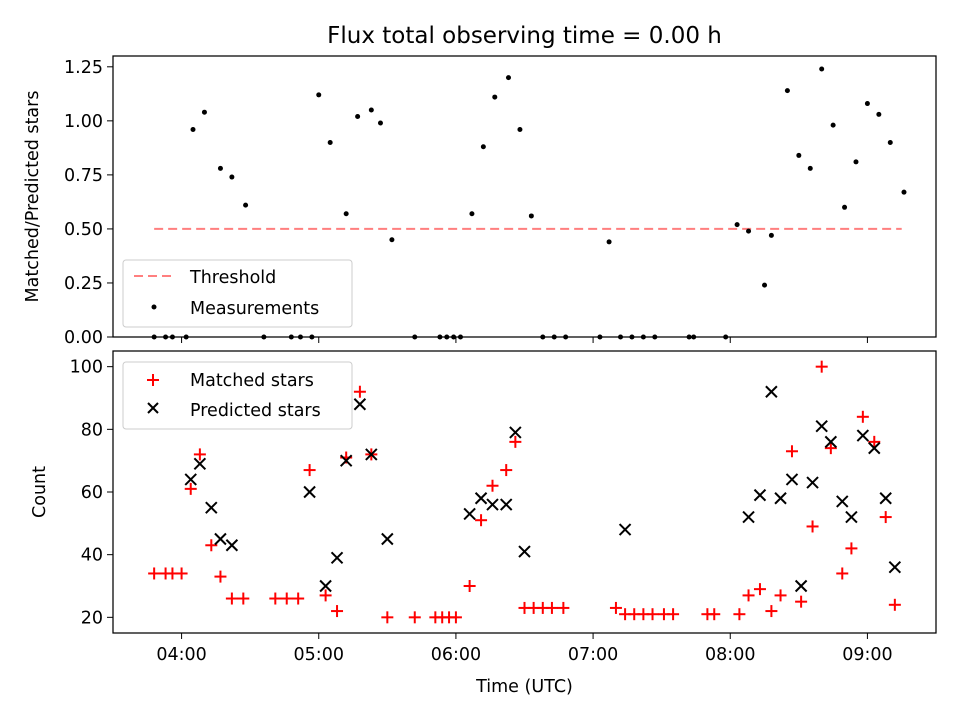 This screenshot has width=960, height=720. What do you see at coordinates (154, 307) in the screenshot?
I see `legend-measurements-swatch` at bounding box center [154, 307].